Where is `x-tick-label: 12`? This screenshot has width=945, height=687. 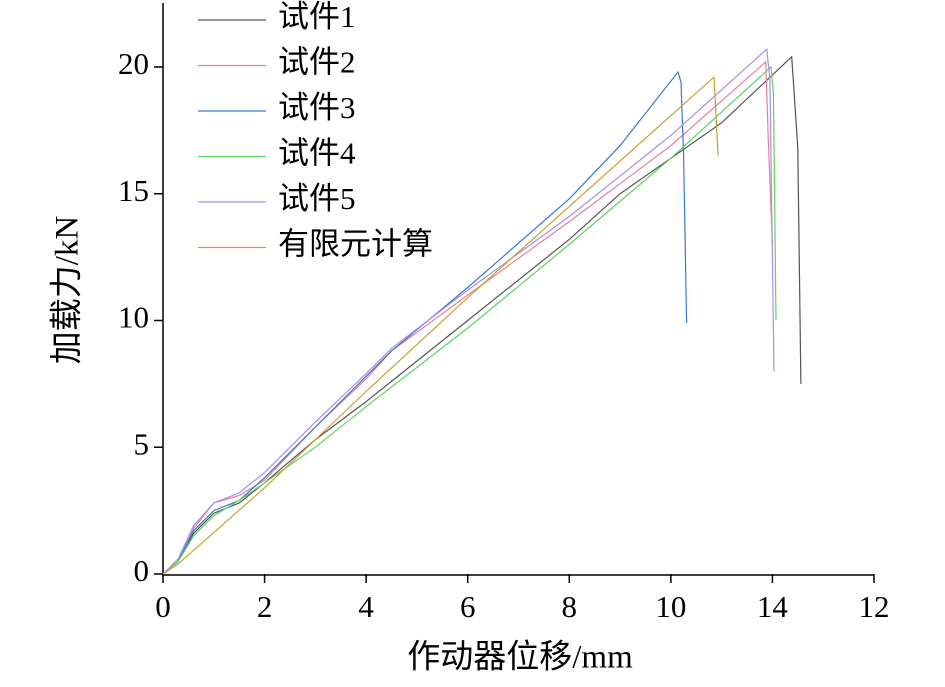
x-tick-label: 12 is located at coordinates (874, 606).